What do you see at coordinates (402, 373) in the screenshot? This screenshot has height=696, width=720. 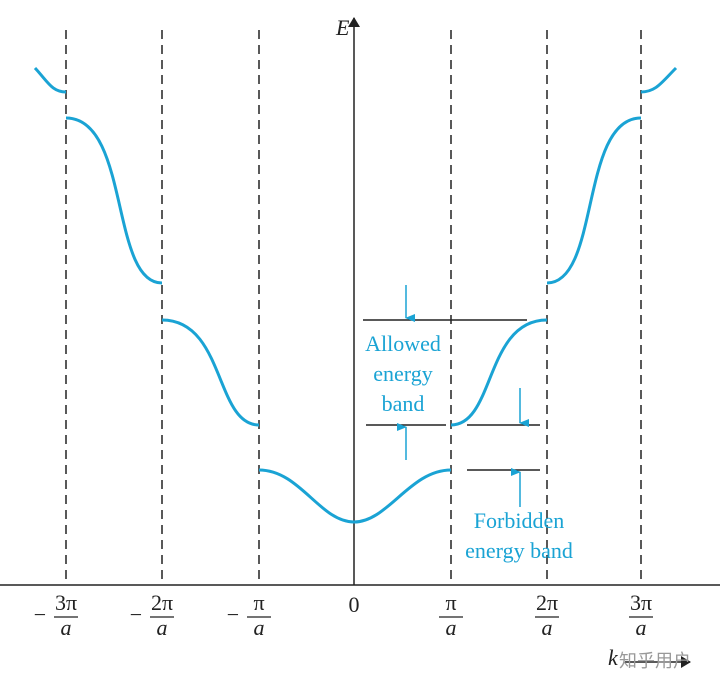 I see `allowed-label: energy` at bounding box center [402, 373].